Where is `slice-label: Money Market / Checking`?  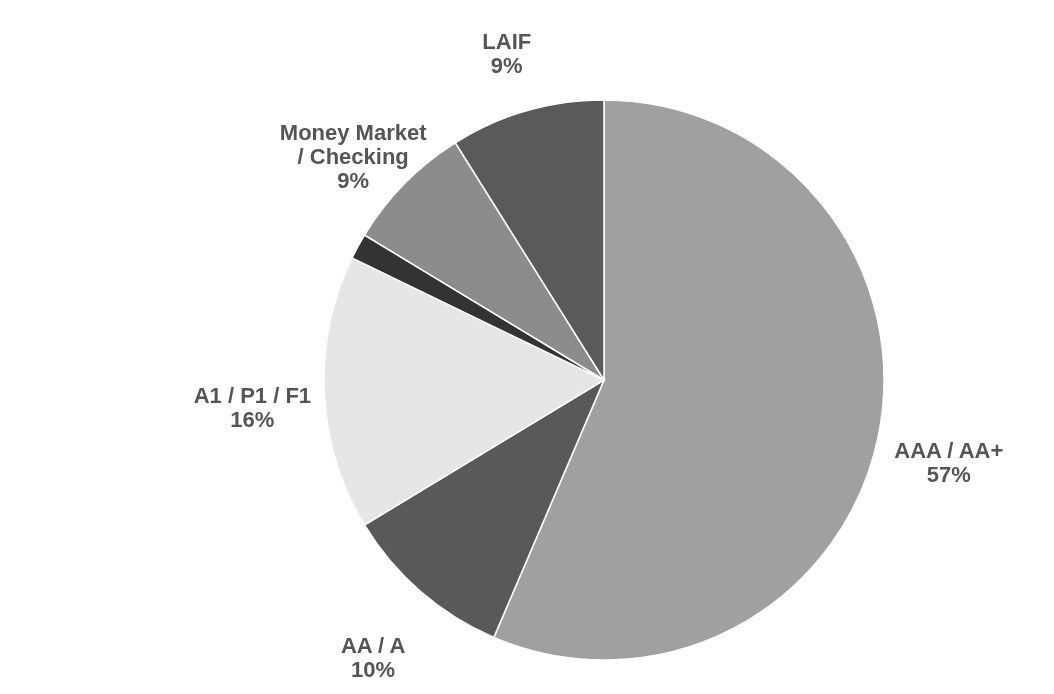
slice-label: Money Market / Checking is located at coordinates (353, 145).